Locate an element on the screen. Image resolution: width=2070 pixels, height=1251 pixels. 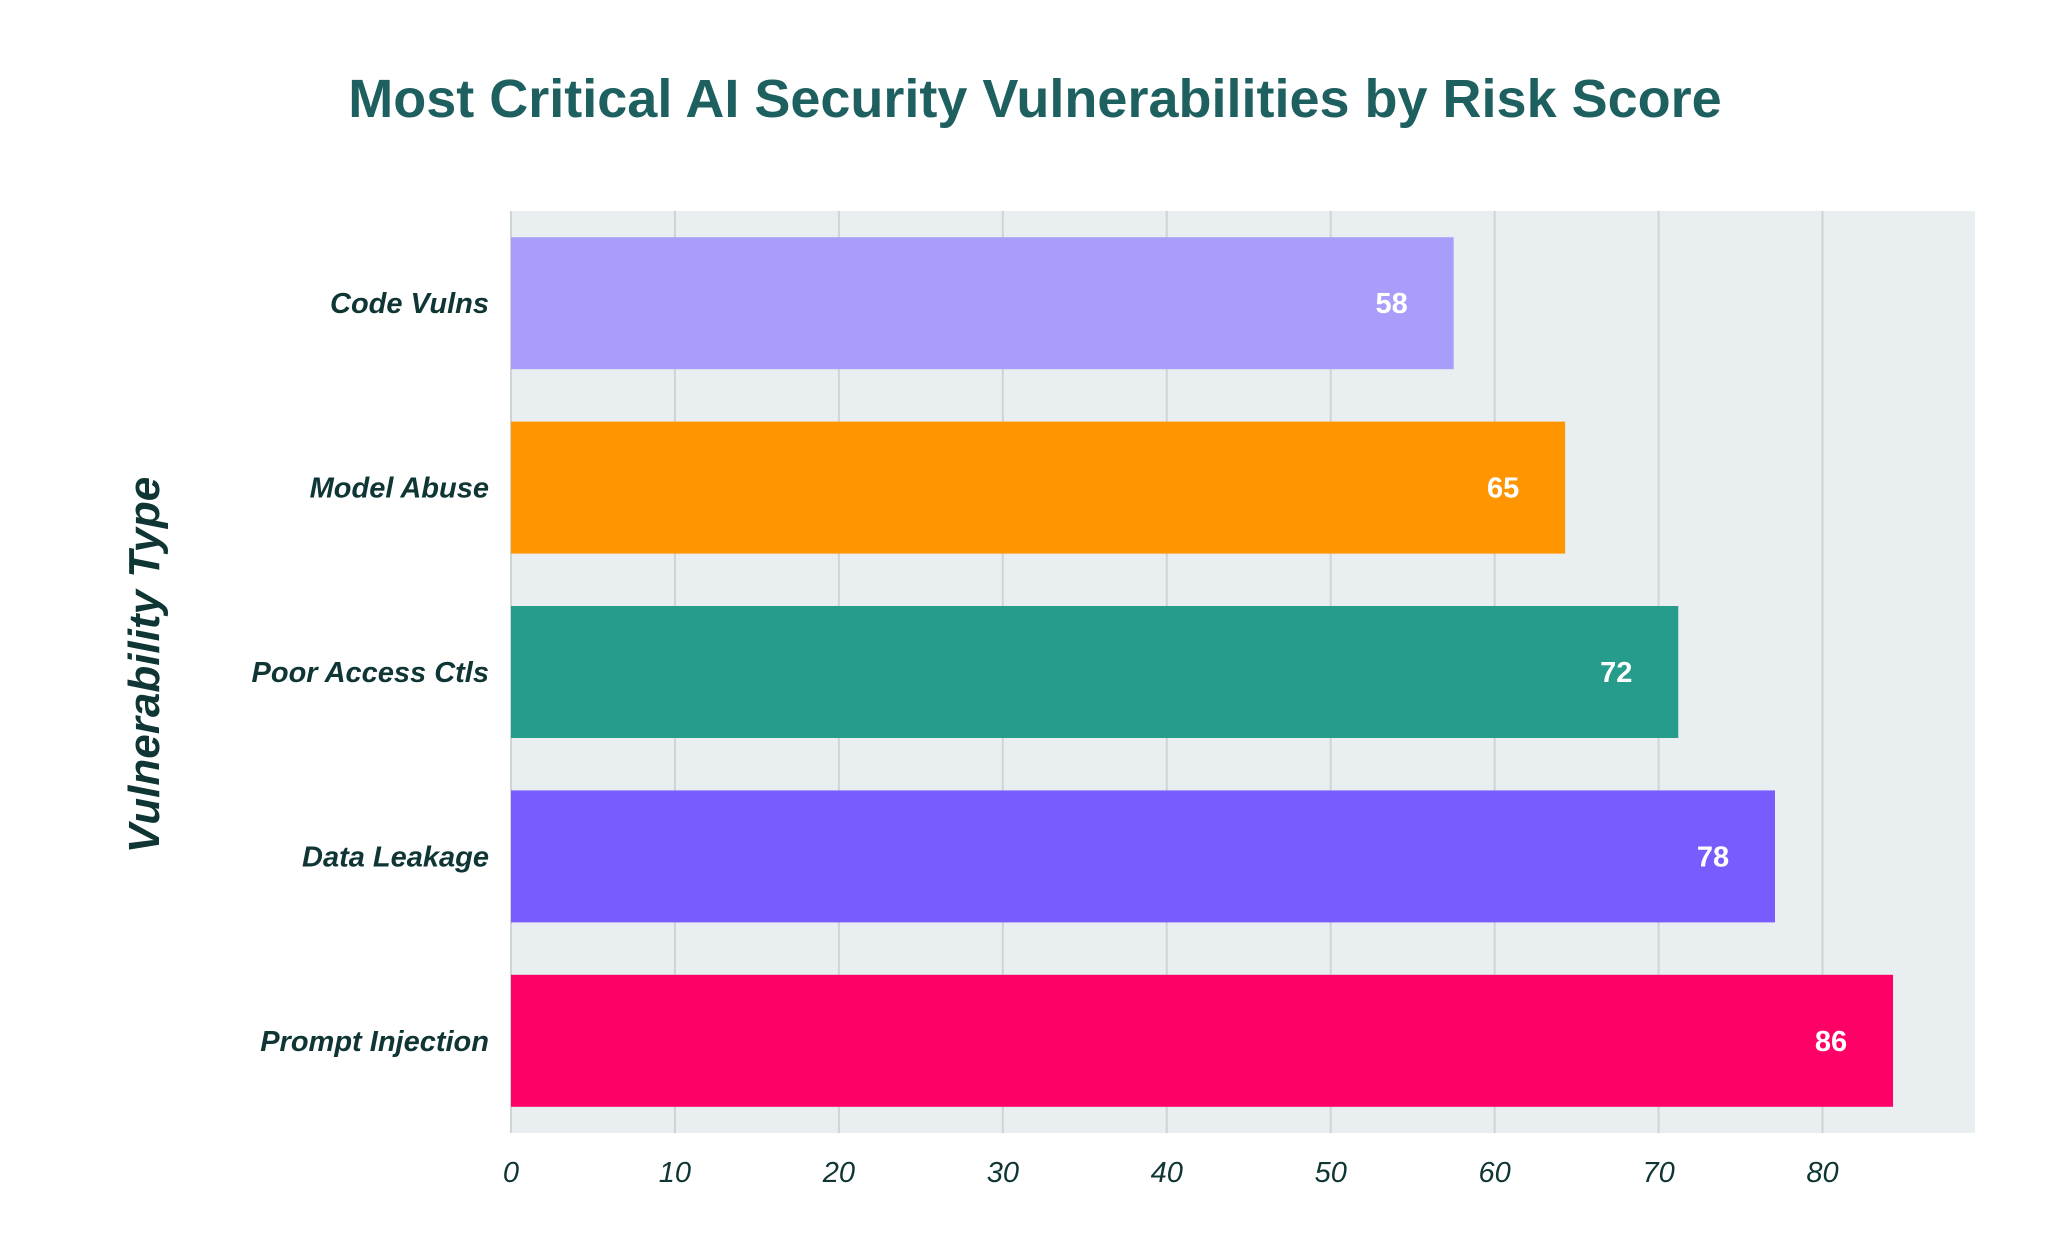
value-label: 58 is located at coordinates (1392, 304).